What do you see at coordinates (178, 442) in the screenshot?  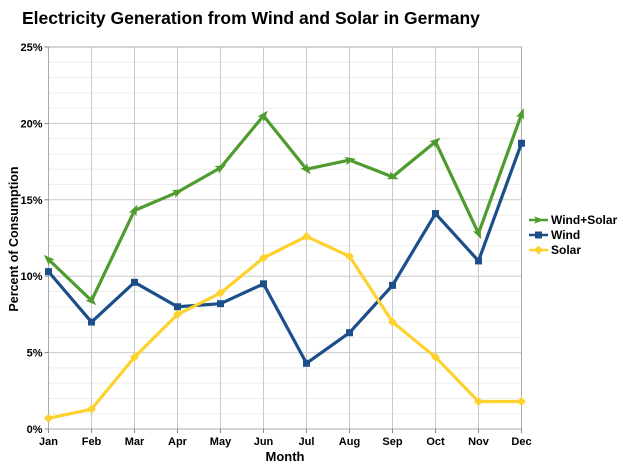 I see `x-tick-label: Apr` at bounding box center [178, 442].